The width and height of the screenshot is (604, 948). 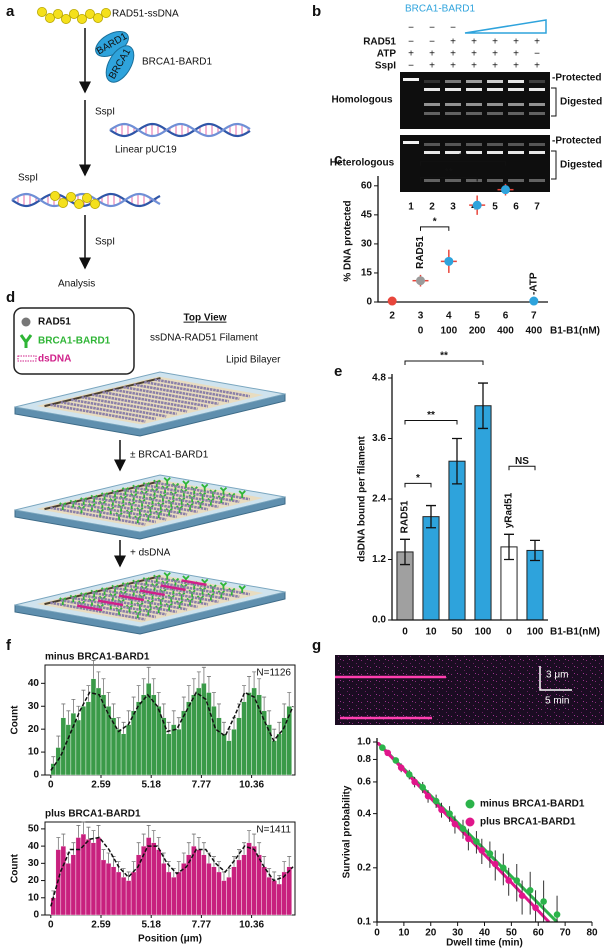 What do you see at coordinates (418, 485) in the screenshot?
I see `significance-bracket` at bounding box center [418, 485].